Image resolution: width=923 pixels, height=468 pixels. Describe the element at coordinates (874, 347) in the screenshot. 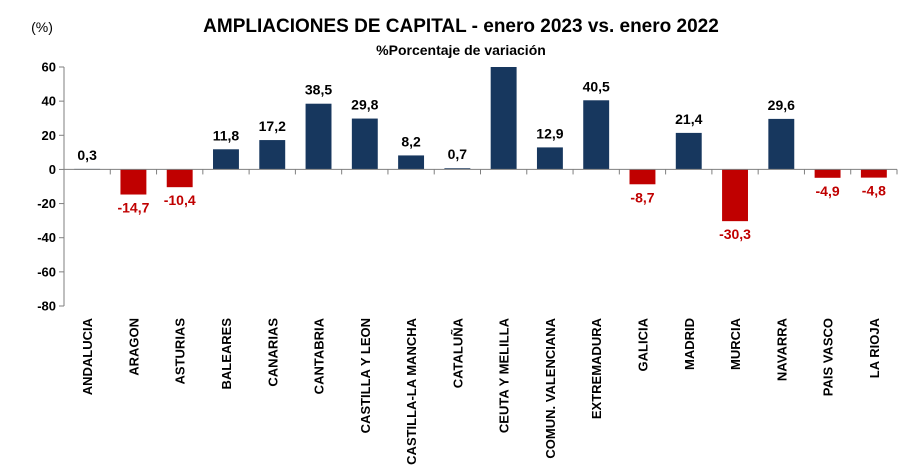

I see `x-tick-label: LA RIOJA` at that location.